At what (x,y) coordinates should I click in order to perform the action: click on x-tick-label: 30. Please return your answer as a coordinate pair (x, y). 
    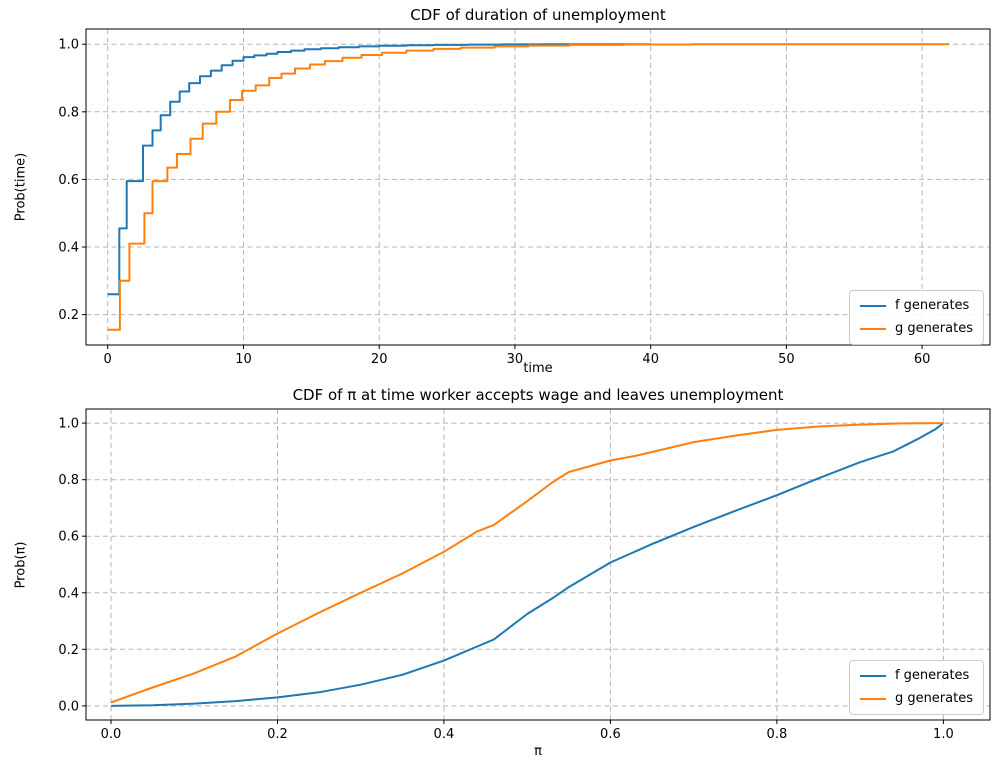
    Looking at the image, I should click on (515, 359).